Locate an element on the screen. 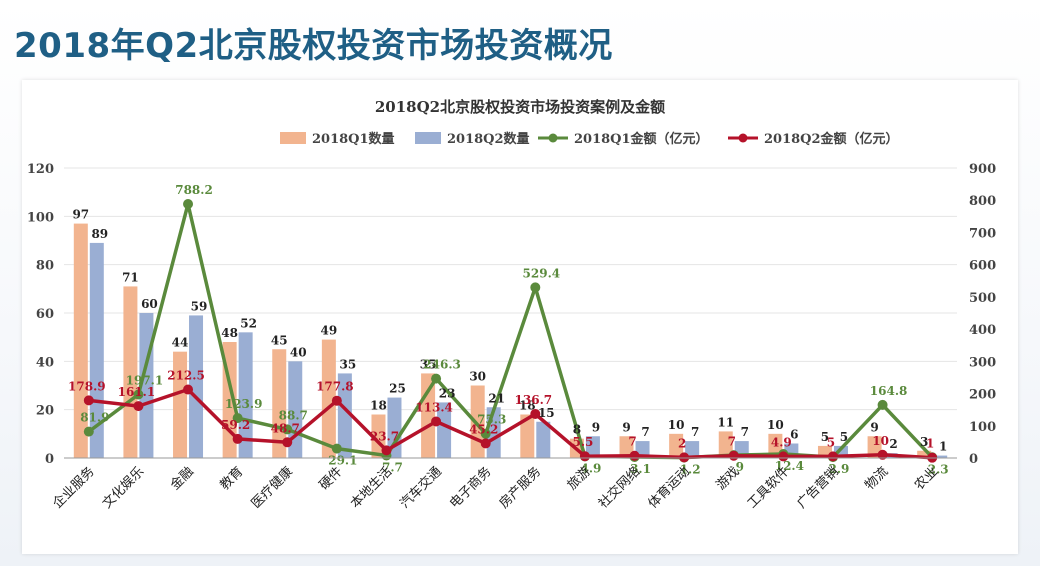  bar-label-q1-count: 5 is located at coordinates (825, 437).